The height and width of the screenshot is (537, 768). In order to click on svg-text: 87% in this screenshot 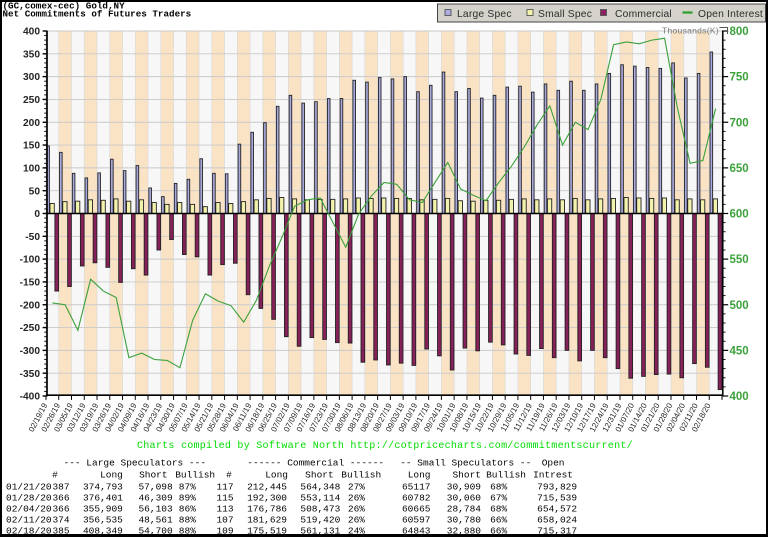, I will do `click(187, 486)`.